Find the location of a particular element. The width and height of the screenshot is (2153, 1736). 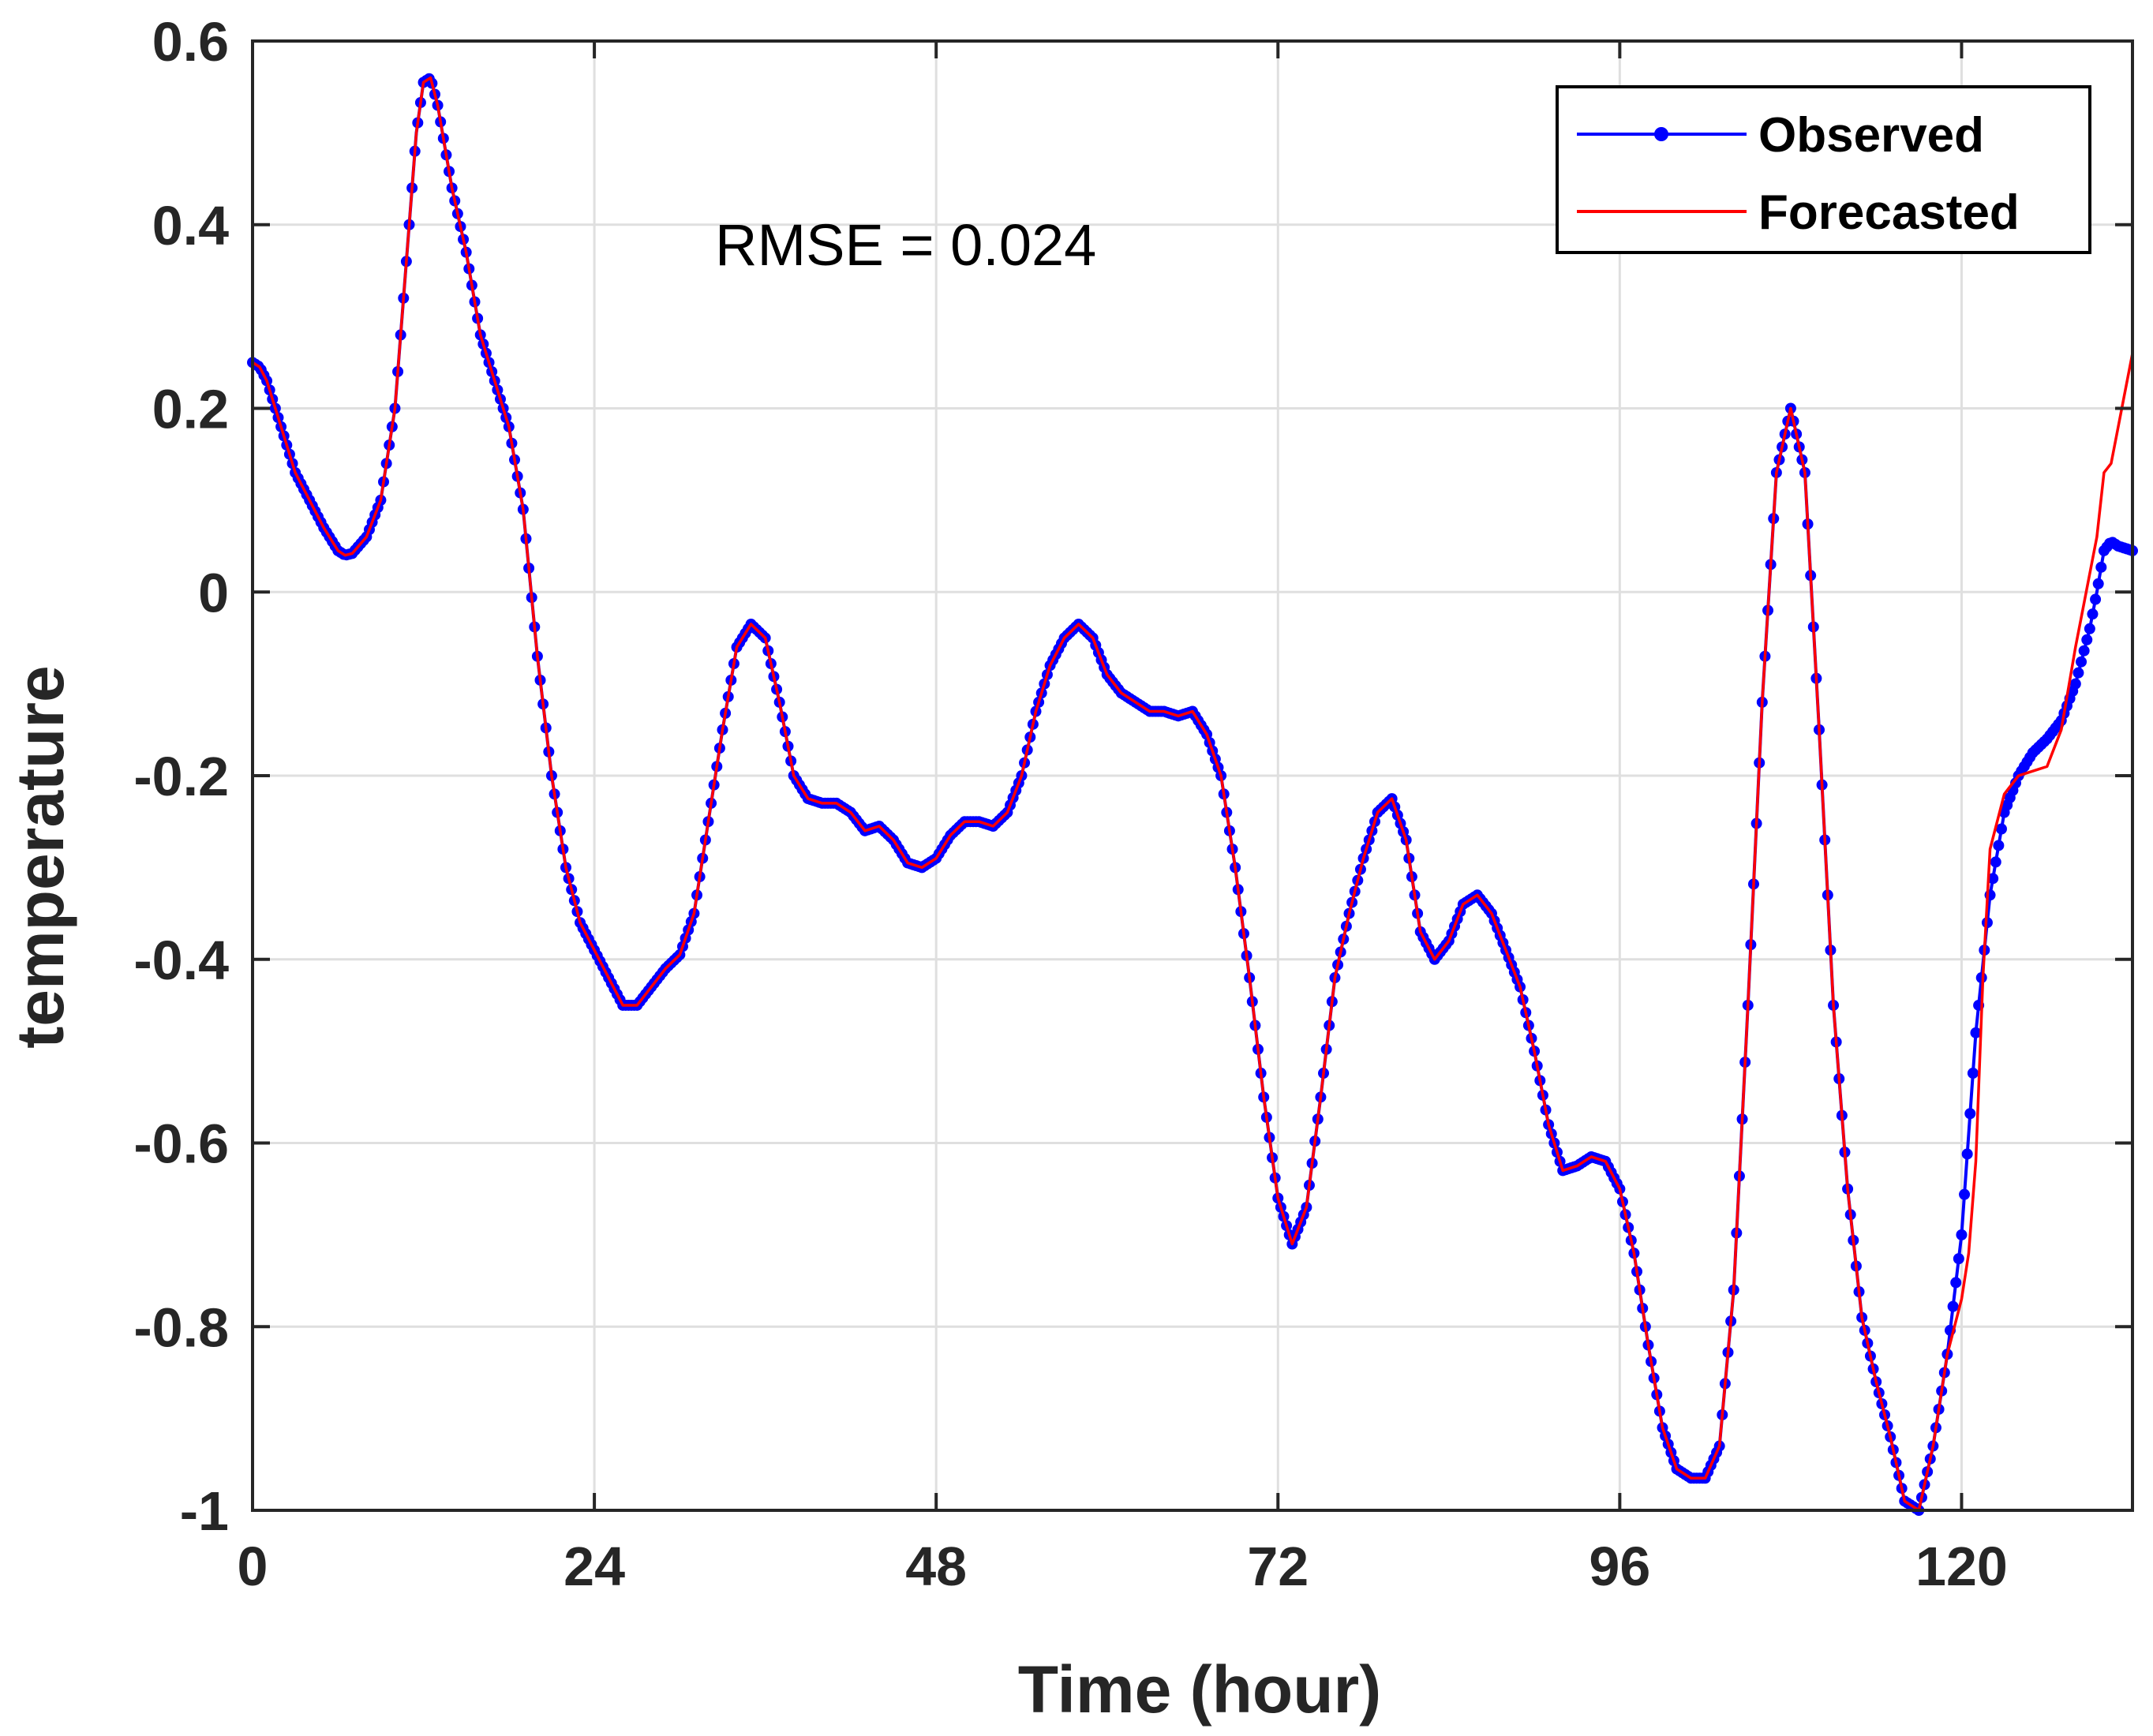

y-tick-label: 0 is located at coordinates (213, 592).